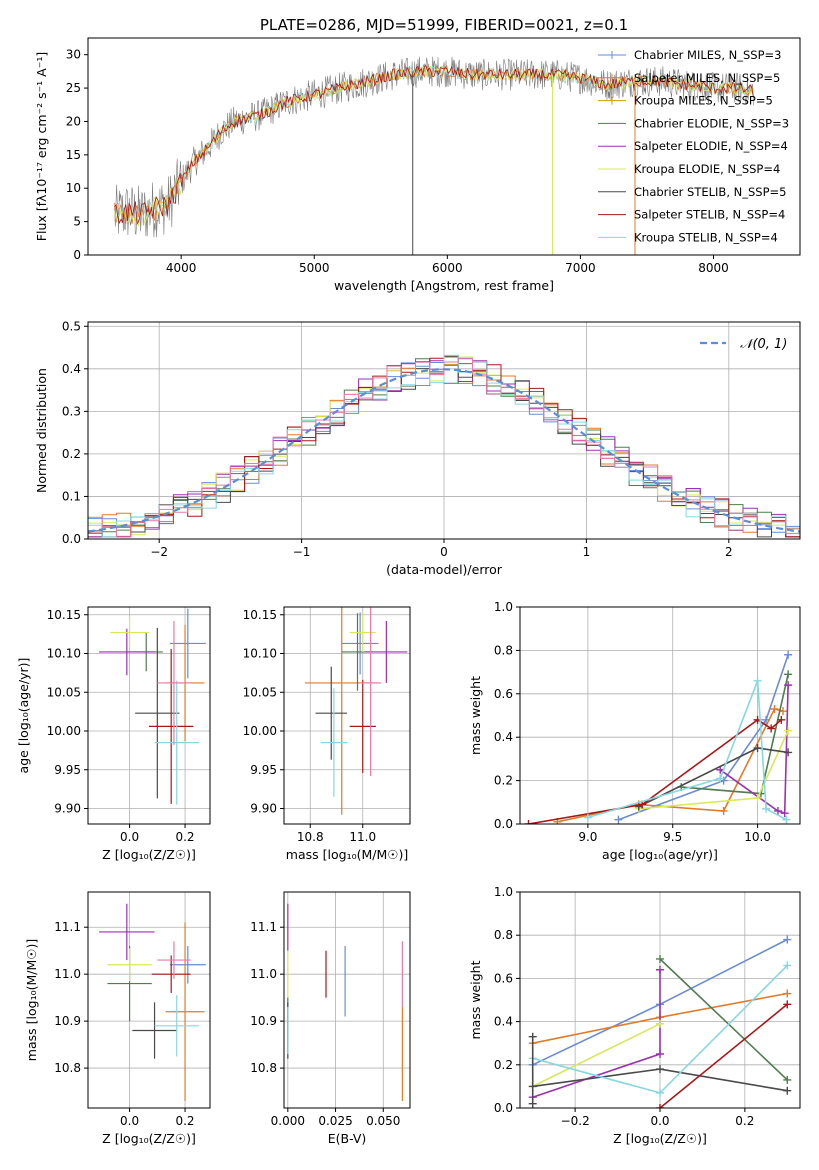  What do you see at coordinates (67, 809) in the screenshot?
I see `y-tick-label: 9.90` at bounding box center [67, 809].